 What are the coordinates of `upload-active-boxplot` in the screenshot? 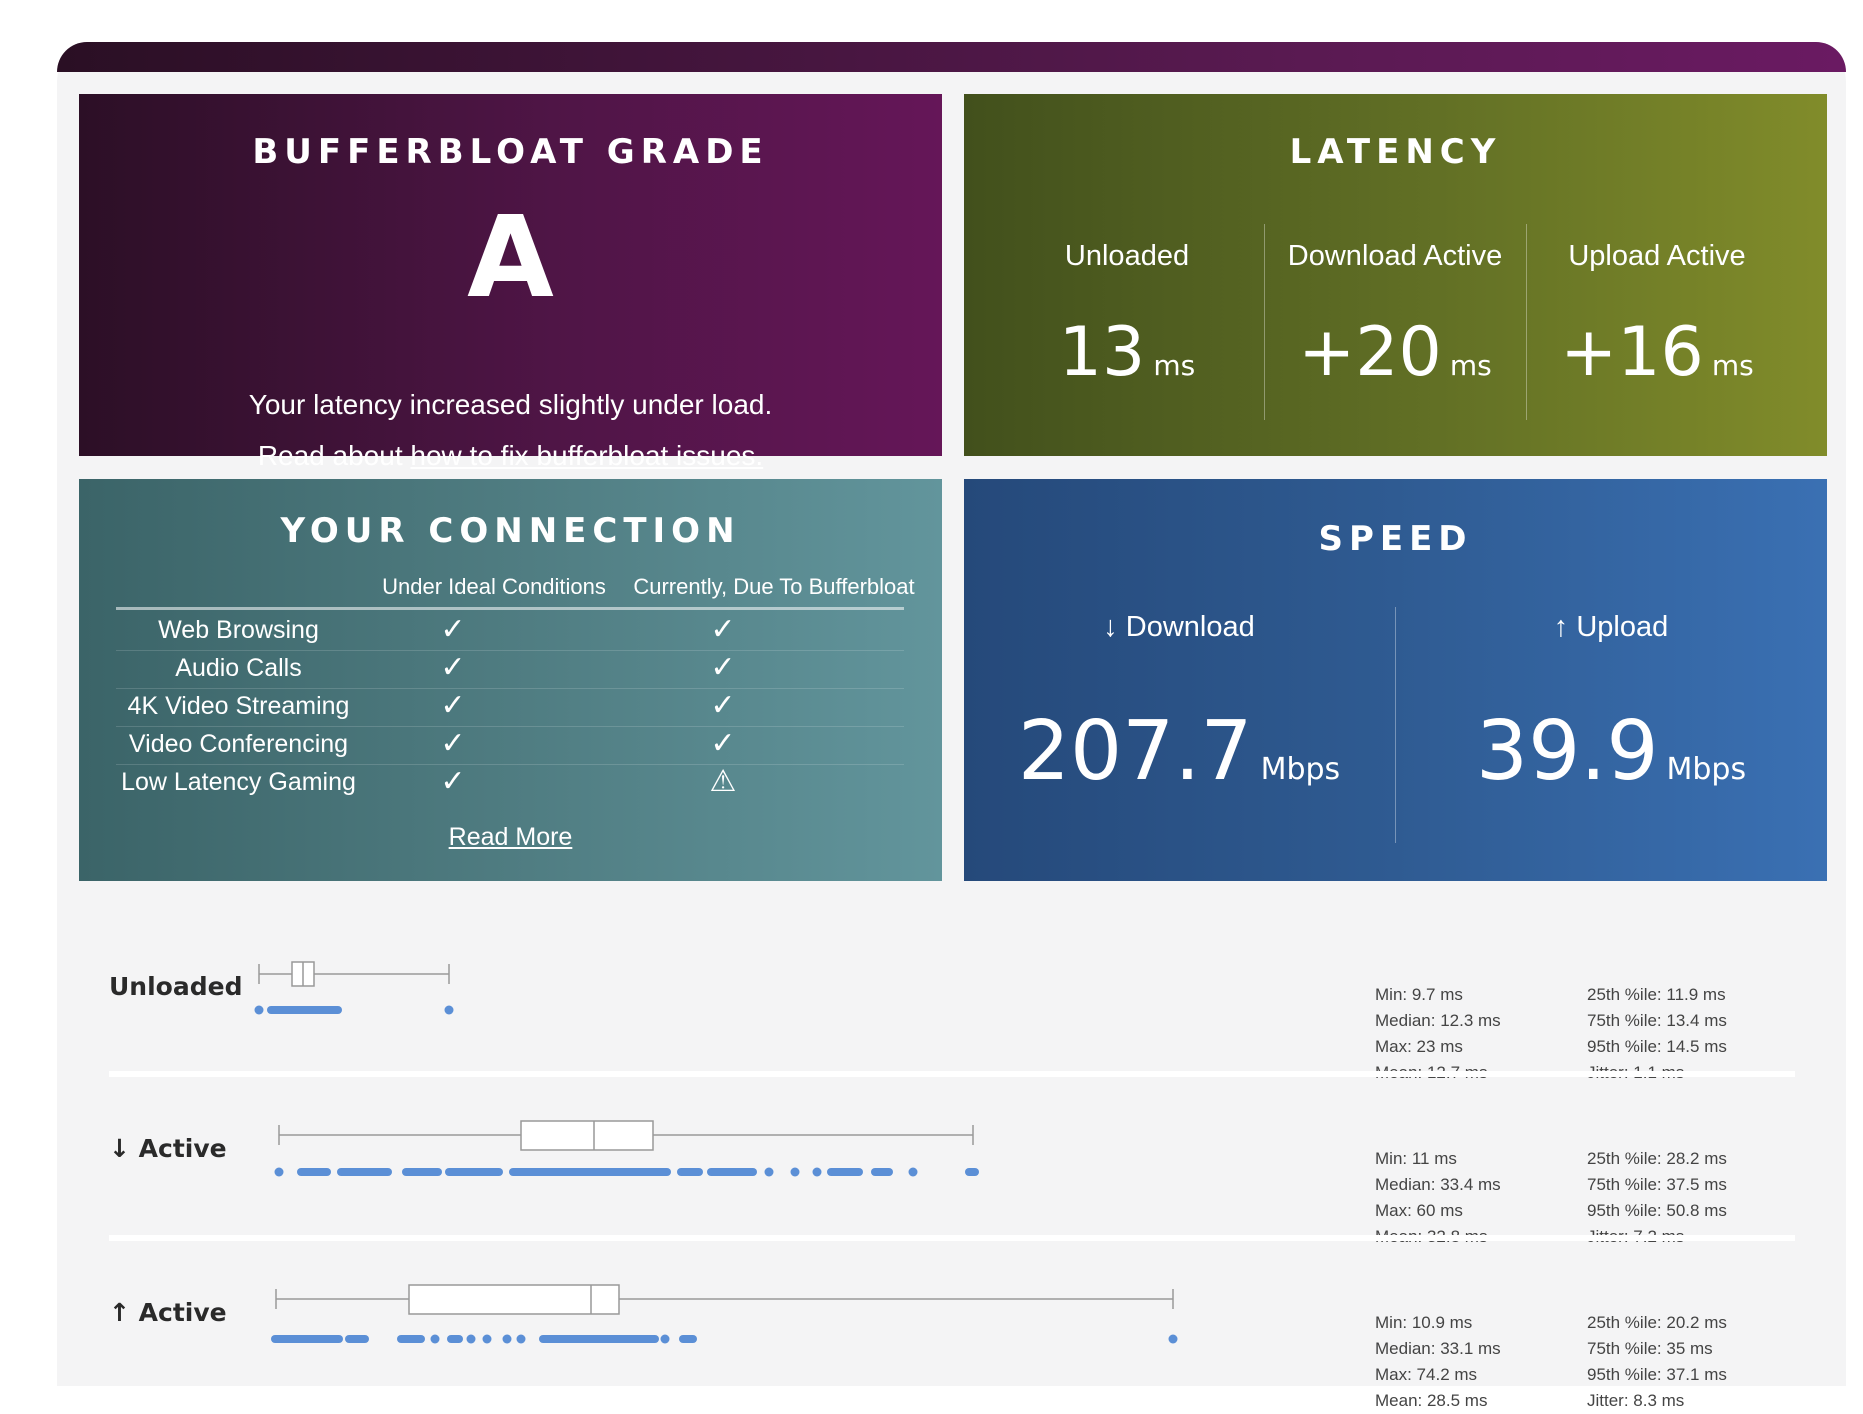 It's located at (724, 1299).